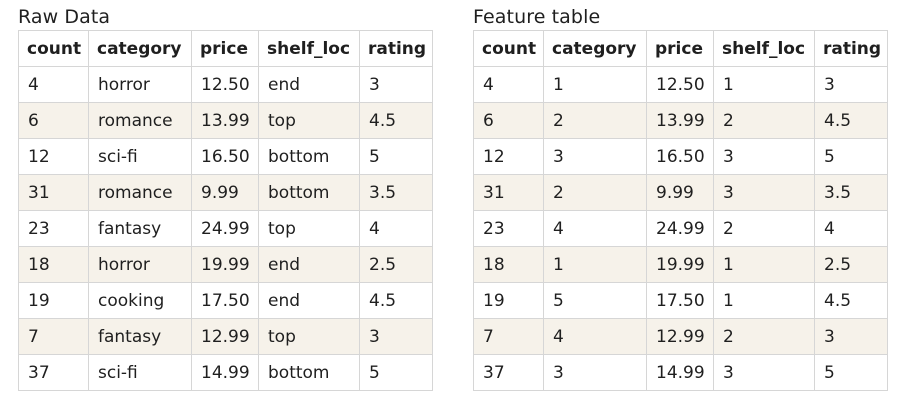 This screenshot has width=919, height=400. I want to click on table-cell: fantasy, so click(140, 336).